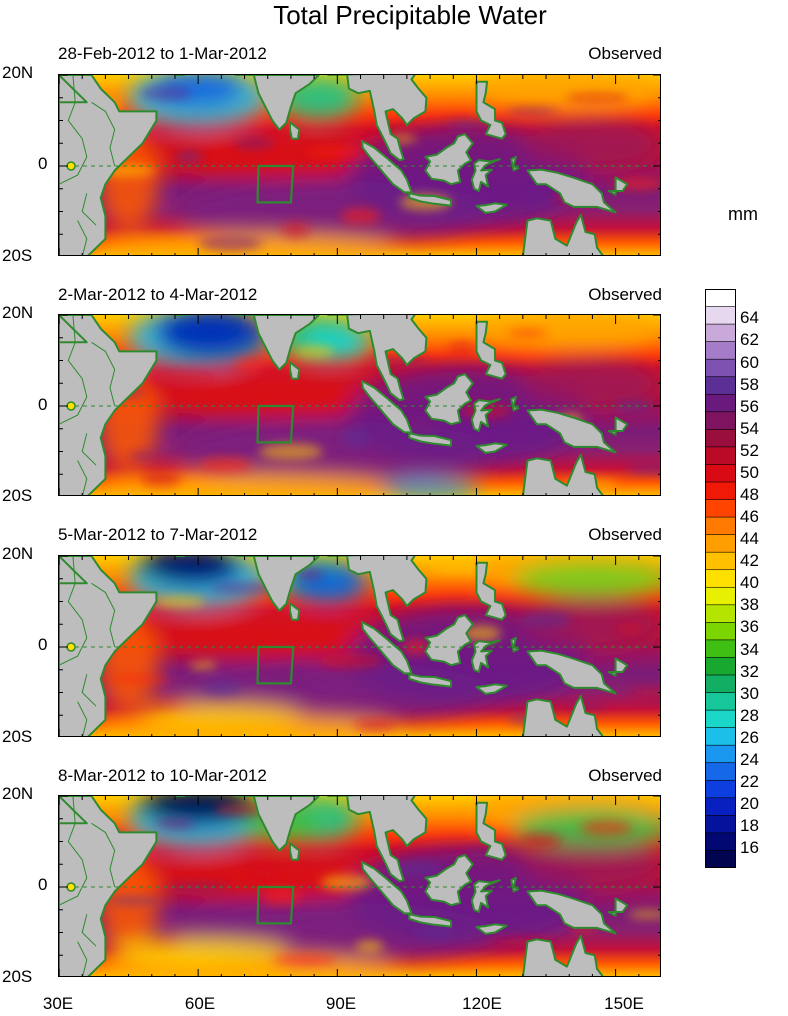 The width and height of the screenshot is (788, 1016). I want to click on panel-4-ytick-0: 0, so click(43, 884).